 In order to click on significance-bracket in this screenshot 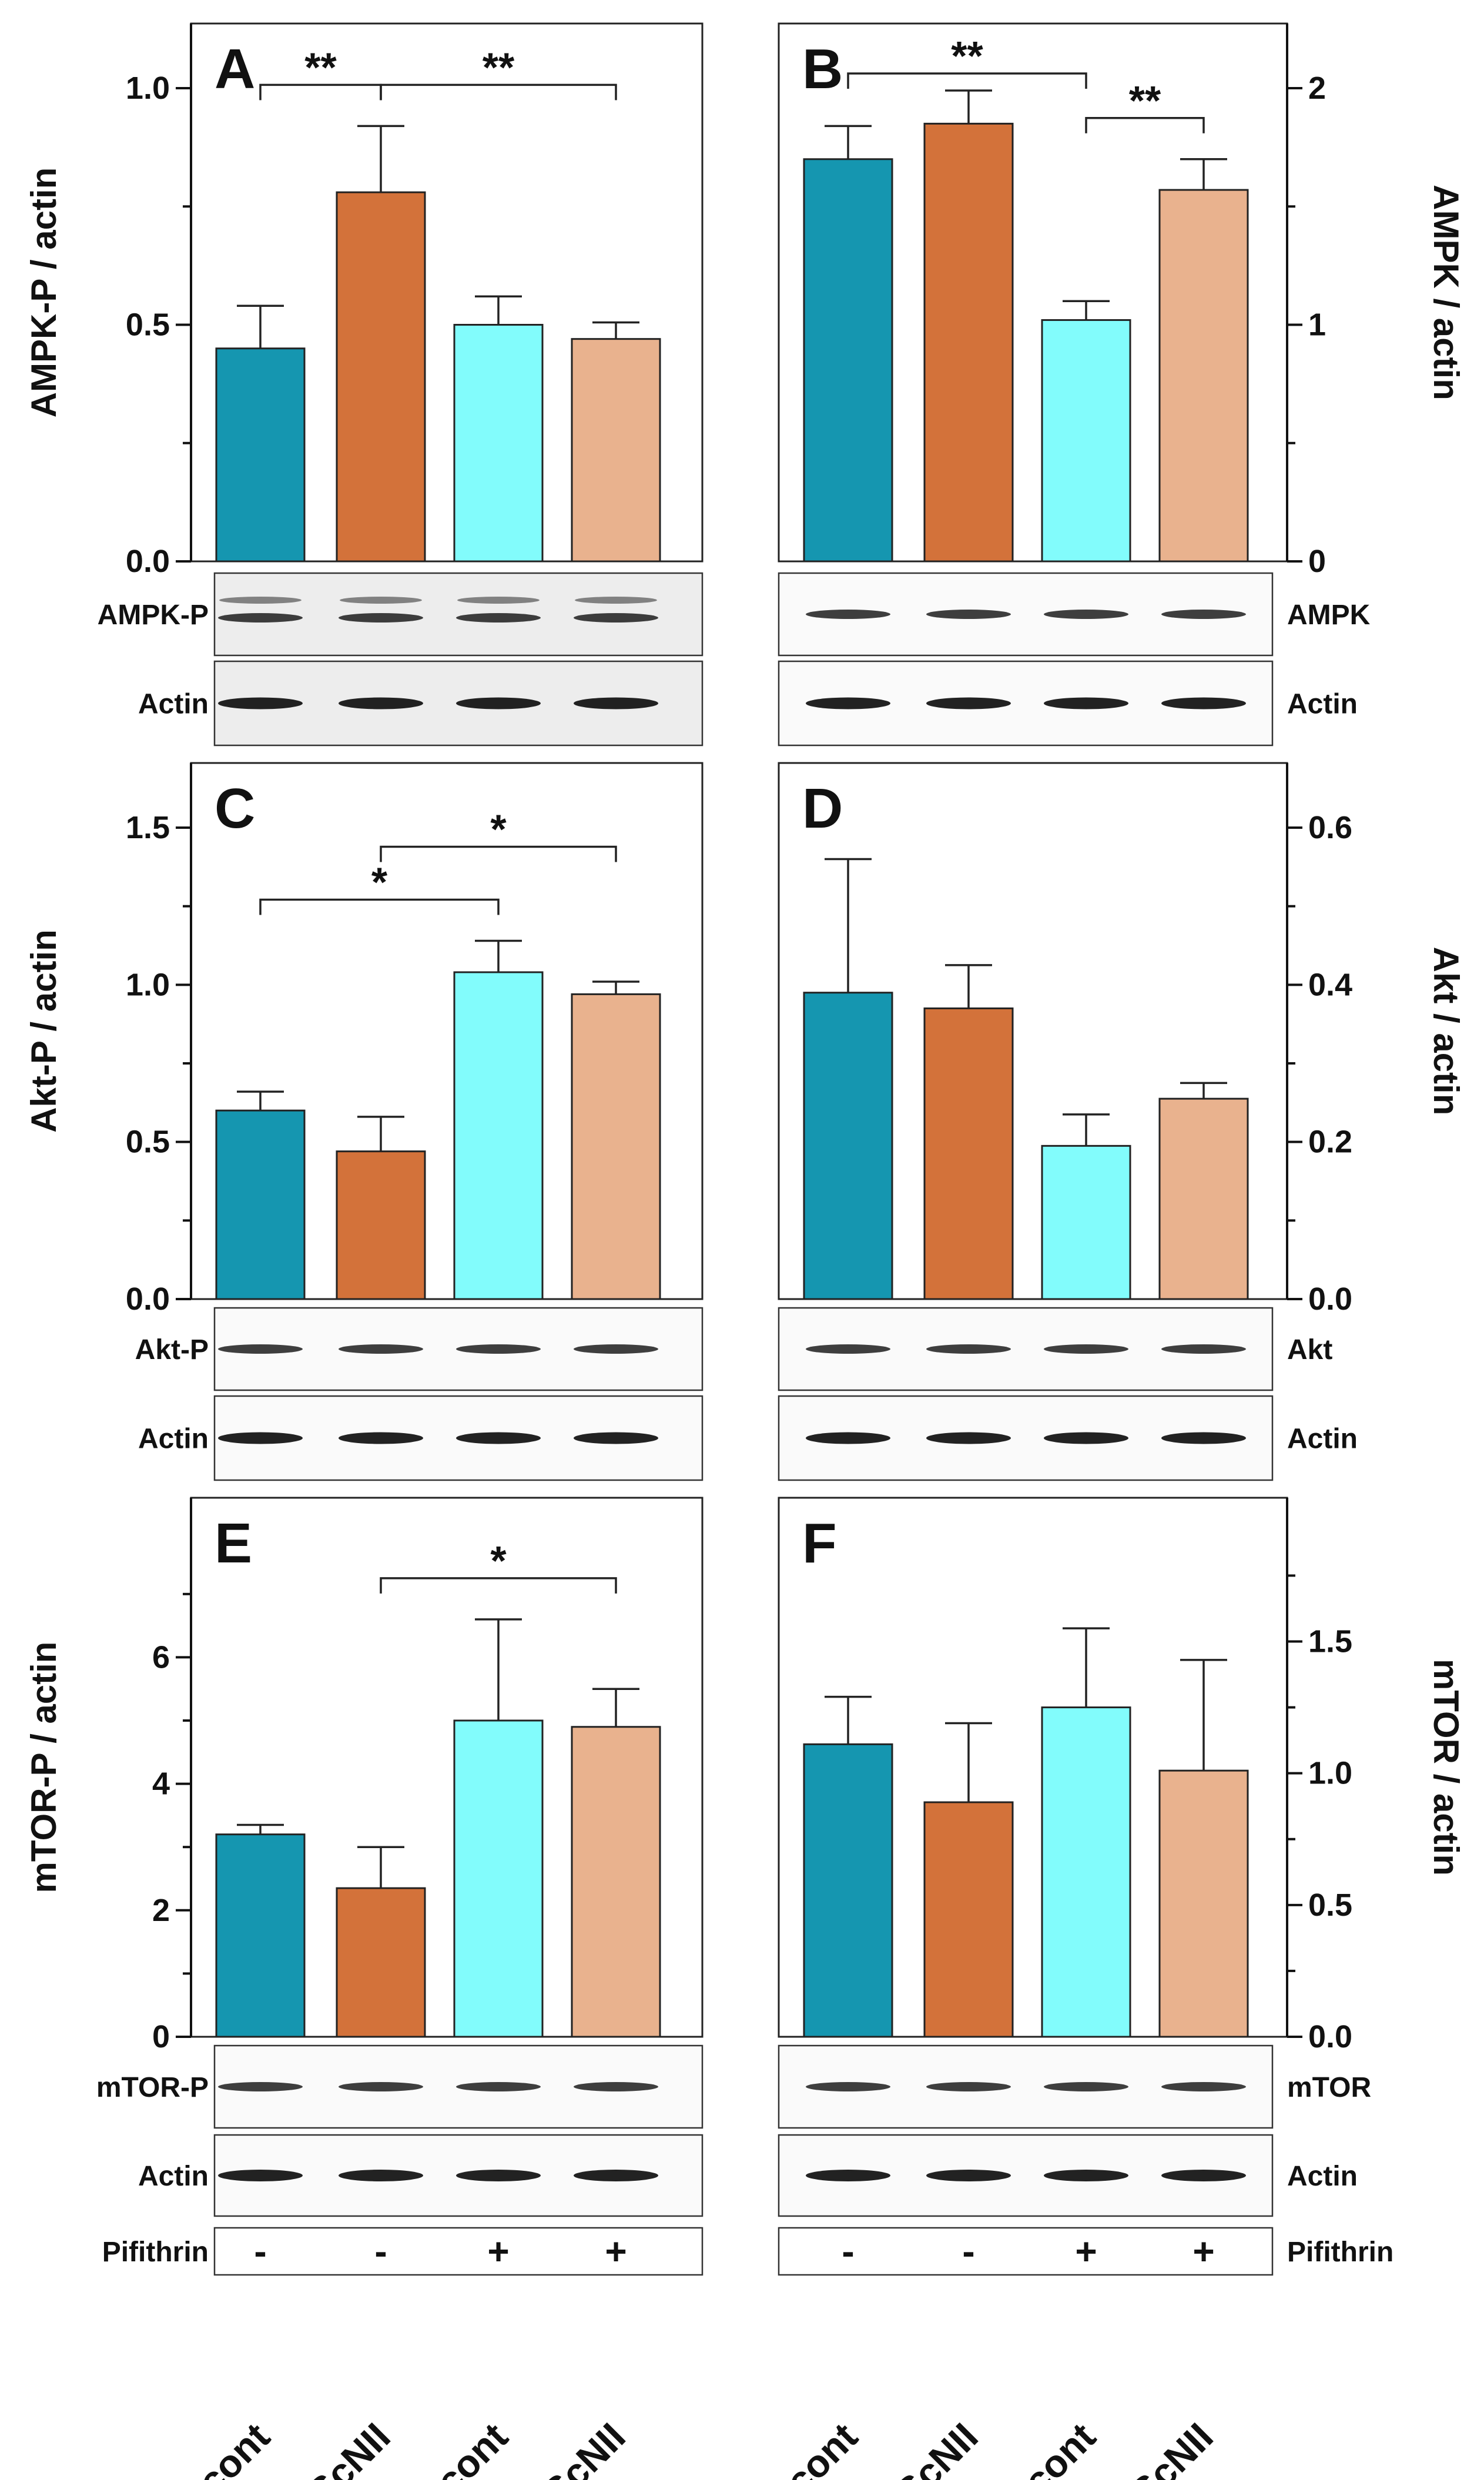, I will do `click(1145, 125)`.